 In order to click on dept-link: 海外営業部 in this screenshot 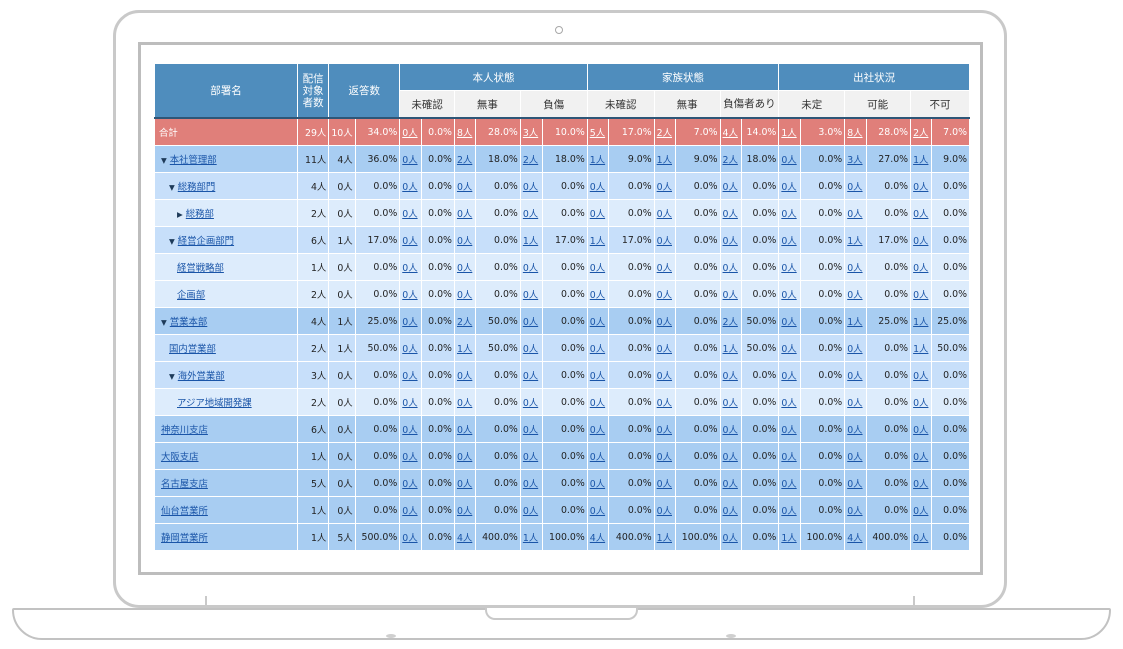, I will do `click(201, 376)`.